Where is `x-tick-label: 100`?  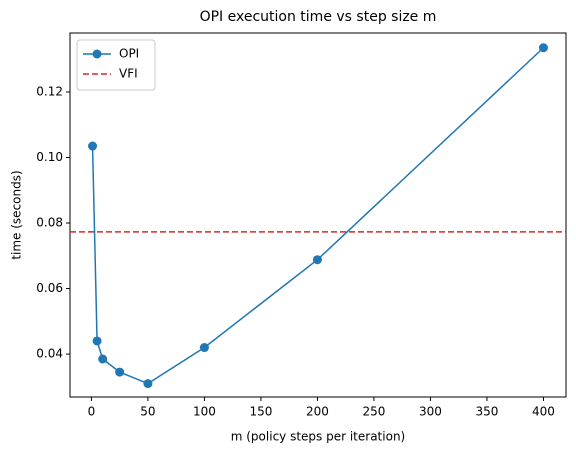 x-tick-label: 100 is located at coordinates (204, 412).